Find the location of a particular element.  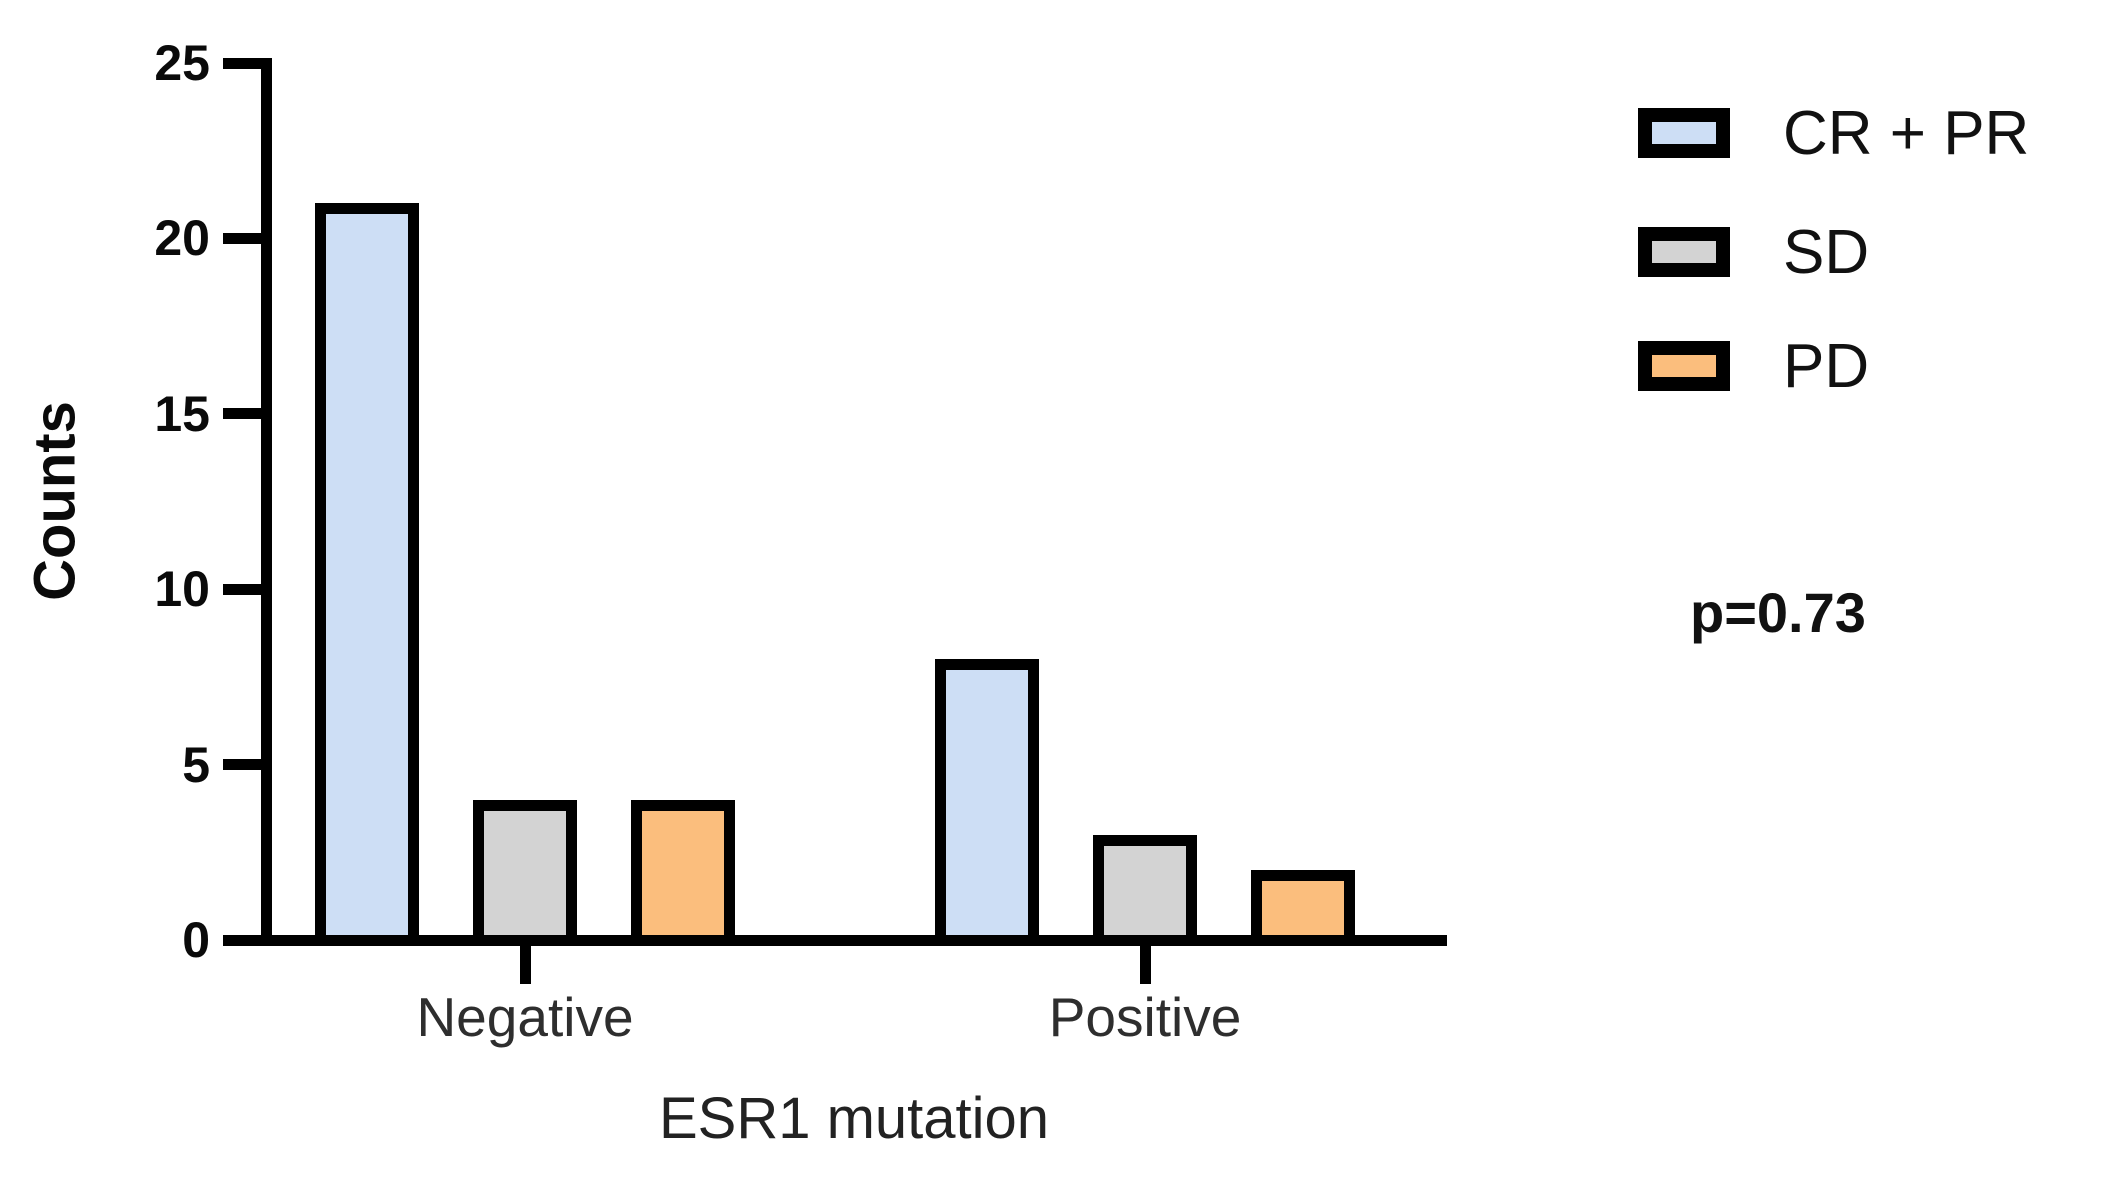

bar-negative-cr-pr is located at coordinates (367, 574).